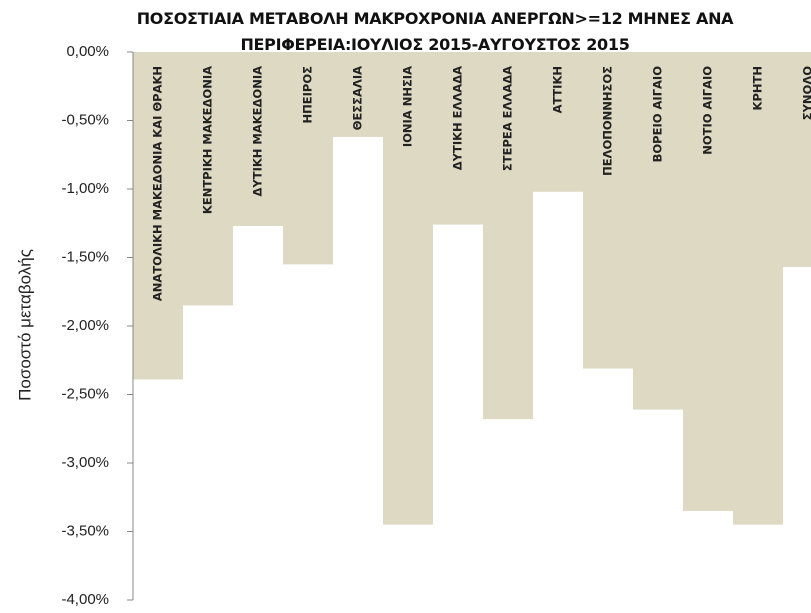  Describe the element at coordinates (806, 93) in the screenshot. I see `category-label: ΣΥΝΟΛΟ` at that location.